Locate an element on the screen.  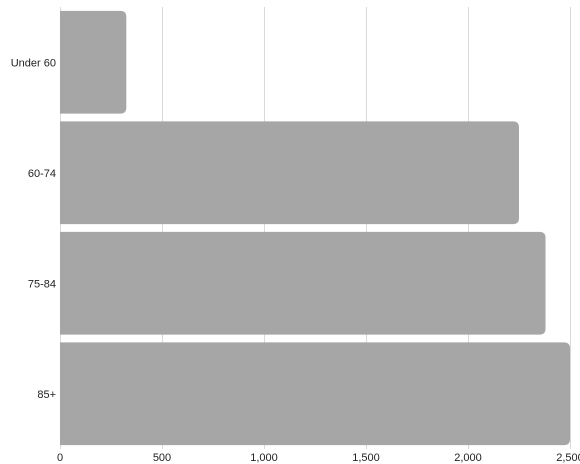
category-label: 85+ is located at coordinates (46, 395).